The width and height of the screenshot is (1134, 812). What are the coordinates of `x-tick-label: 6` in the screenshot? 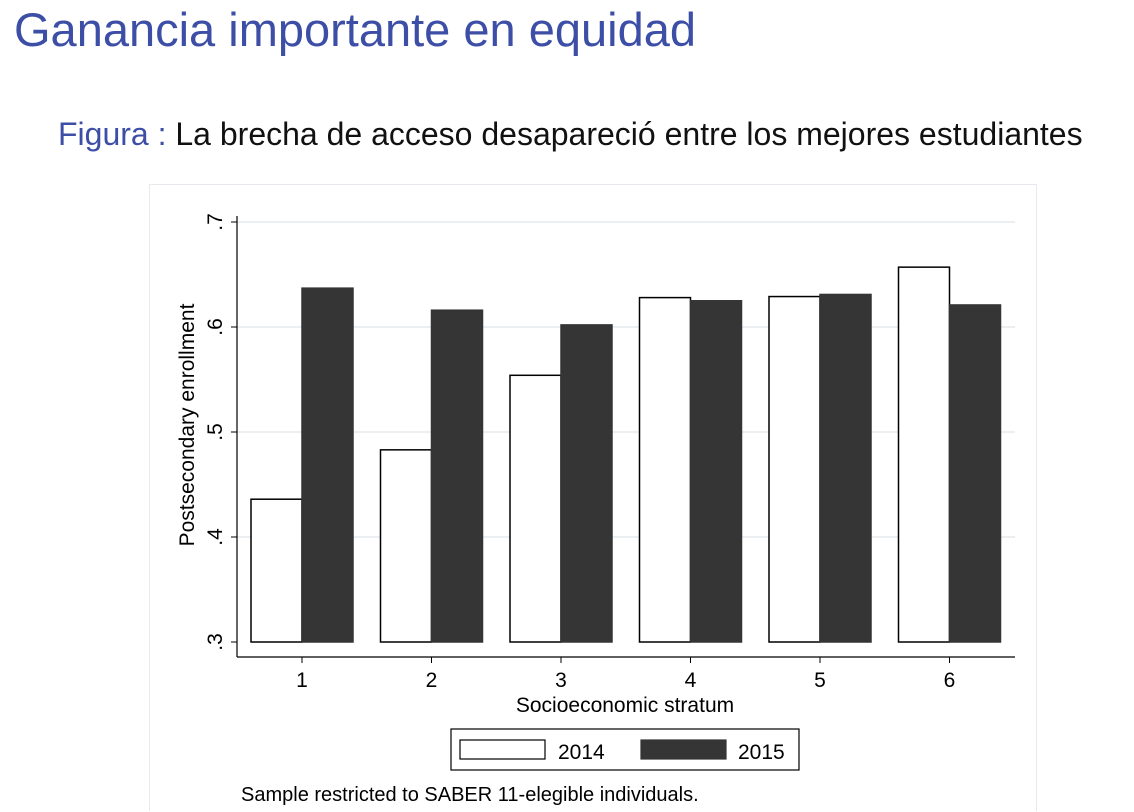 It's located at (950, 680).